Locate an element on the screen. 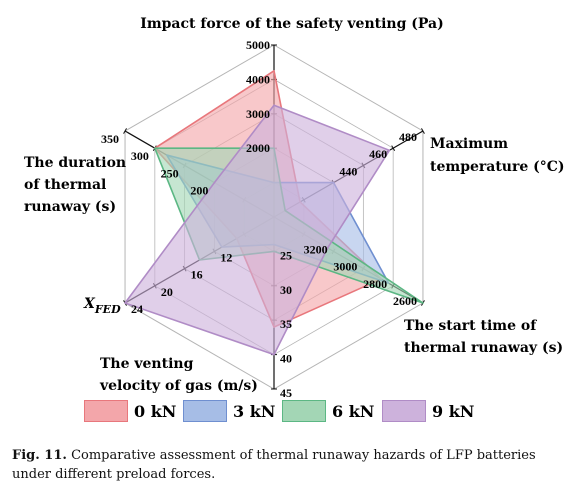  tick-label-start-2800: 2800 is located at coordinates (375, 284).